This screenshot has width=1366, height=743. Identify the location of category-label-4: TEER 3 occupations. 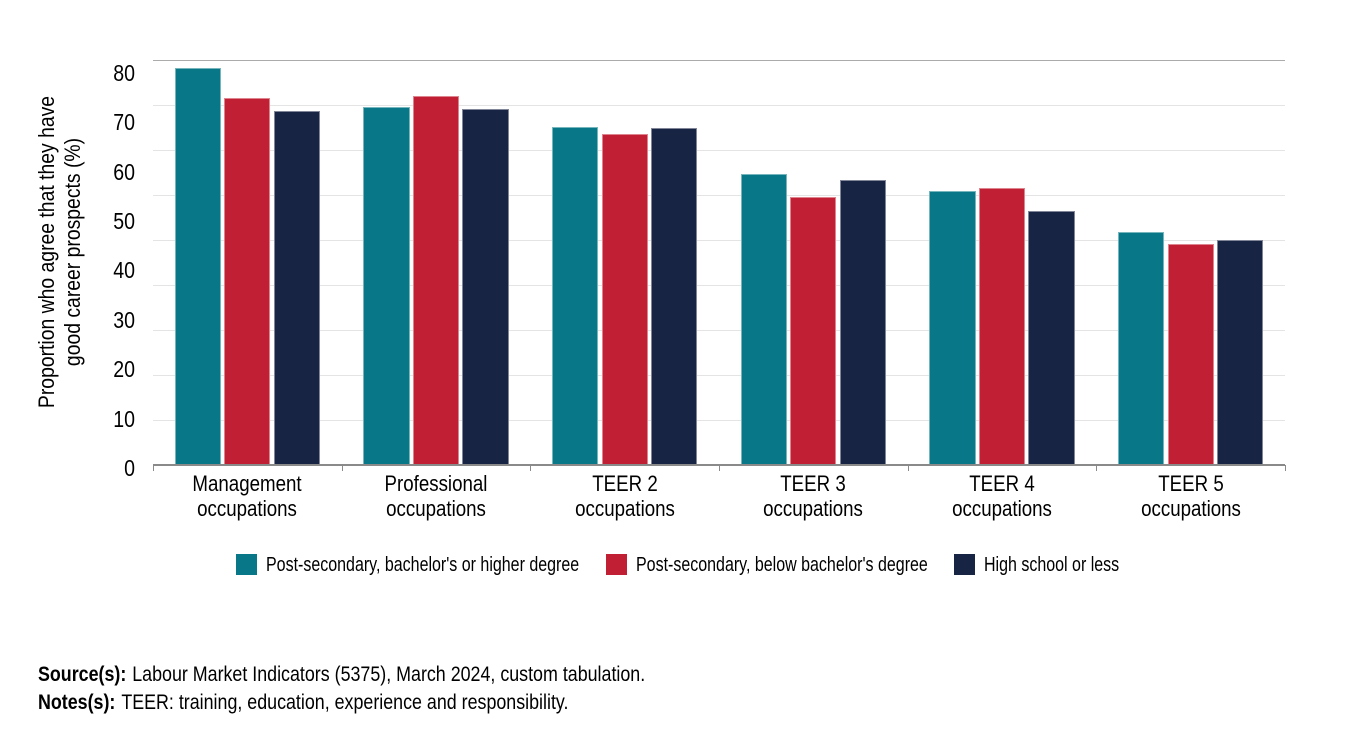
(813, 496).